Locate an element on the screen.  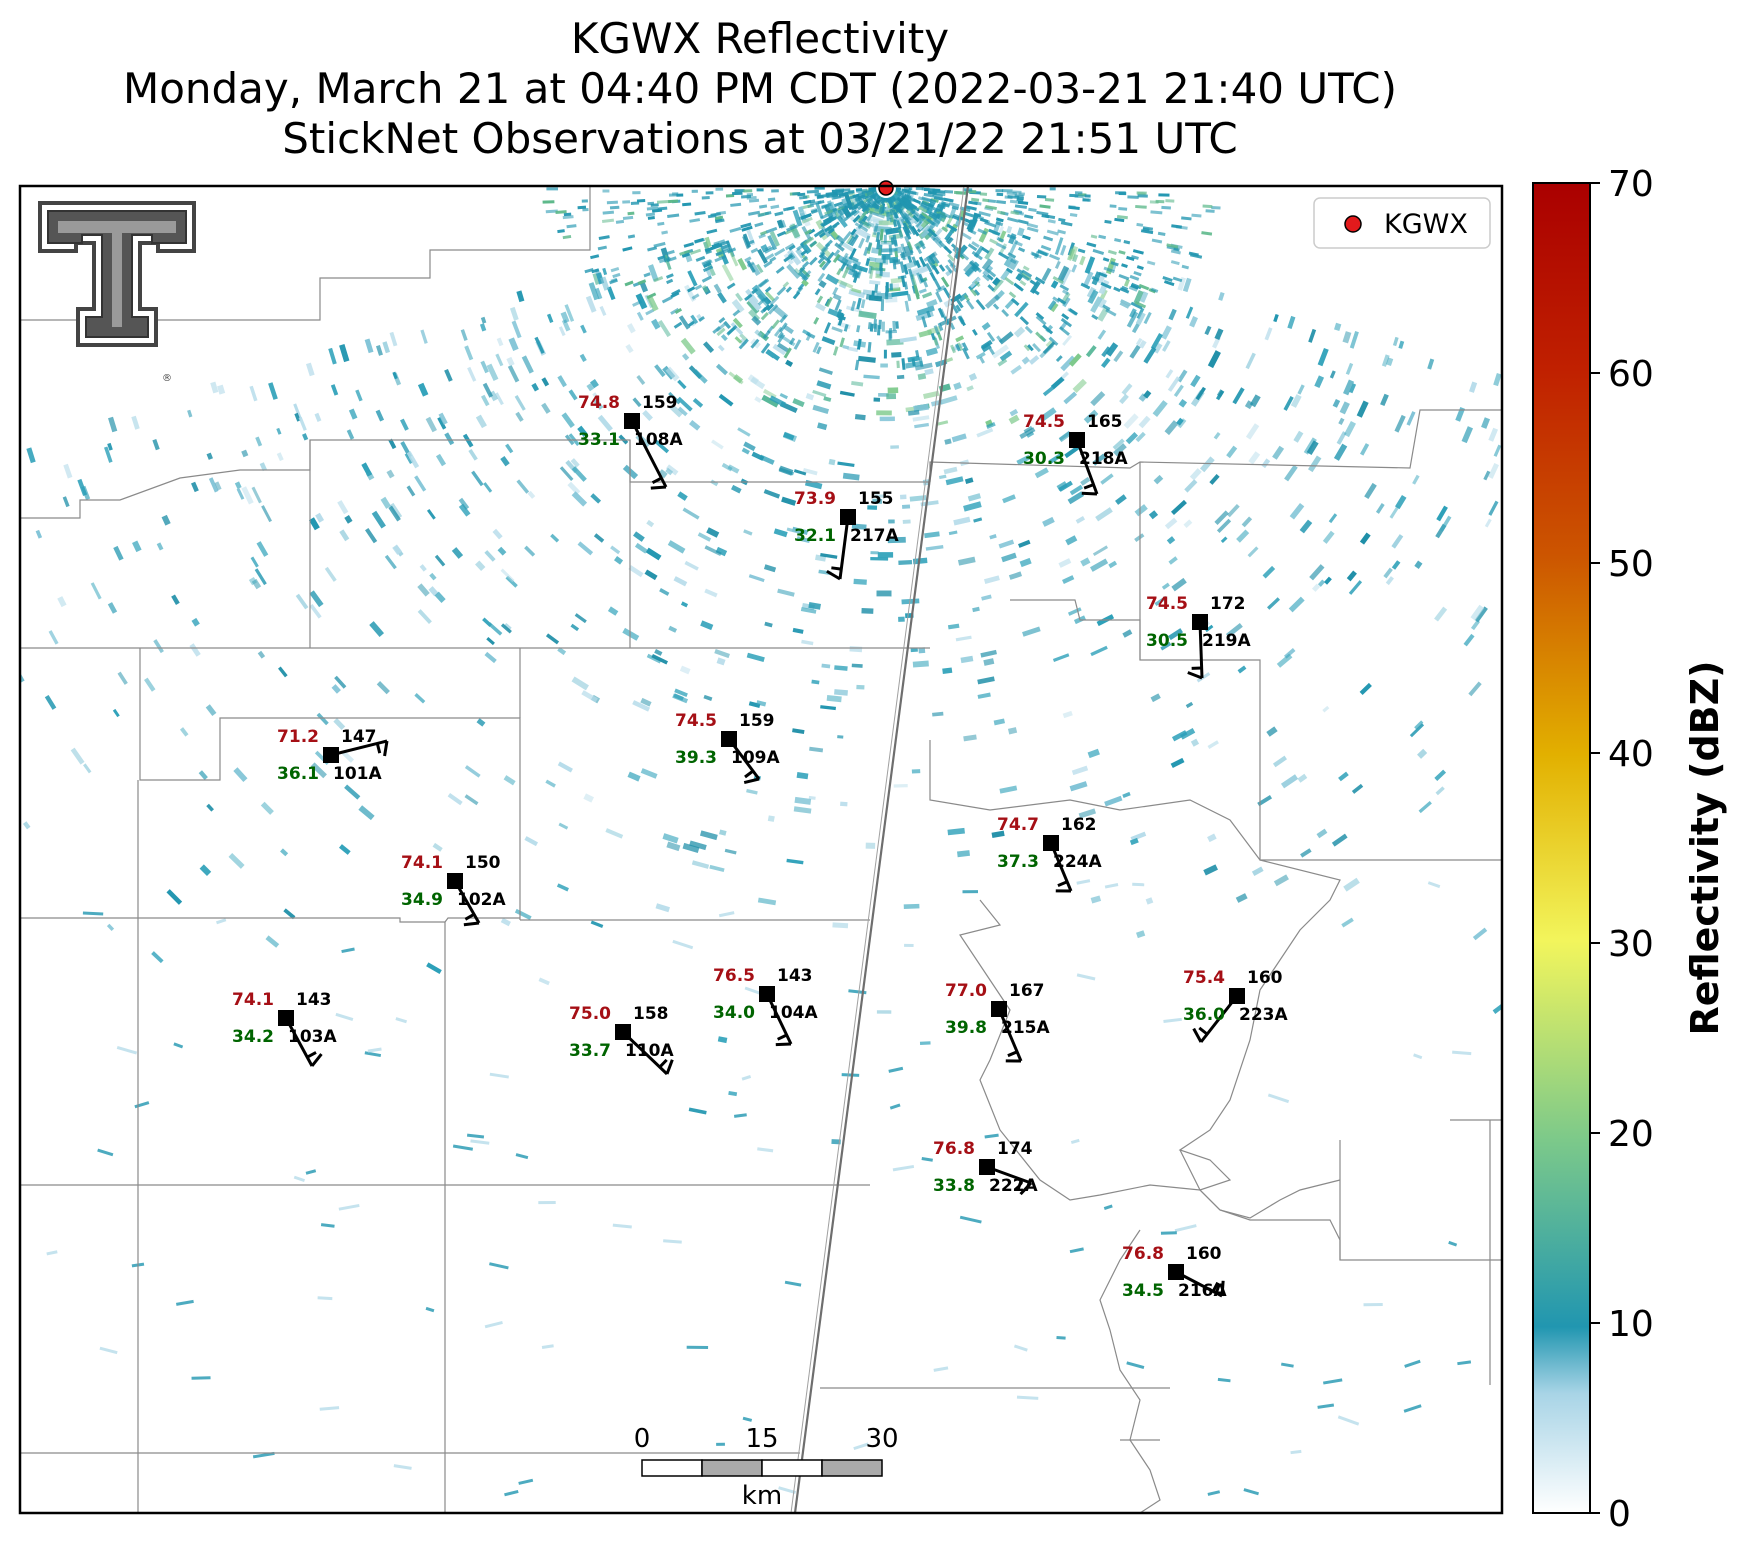
station-102A: 74.1 150 34.9 102A is located at coordinates (453, 890).